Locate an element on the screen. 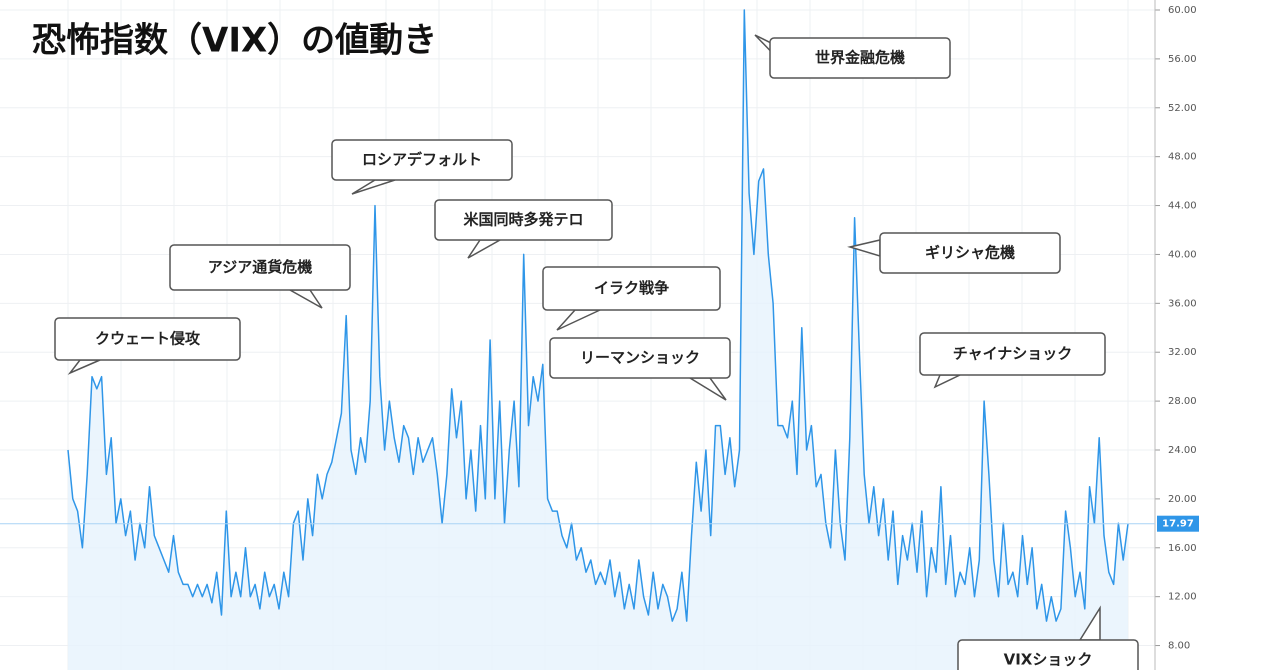 The width and height of the screenshot is (1280, 670). callout-label: イラク戦争 is located at coordinates (631, 288).